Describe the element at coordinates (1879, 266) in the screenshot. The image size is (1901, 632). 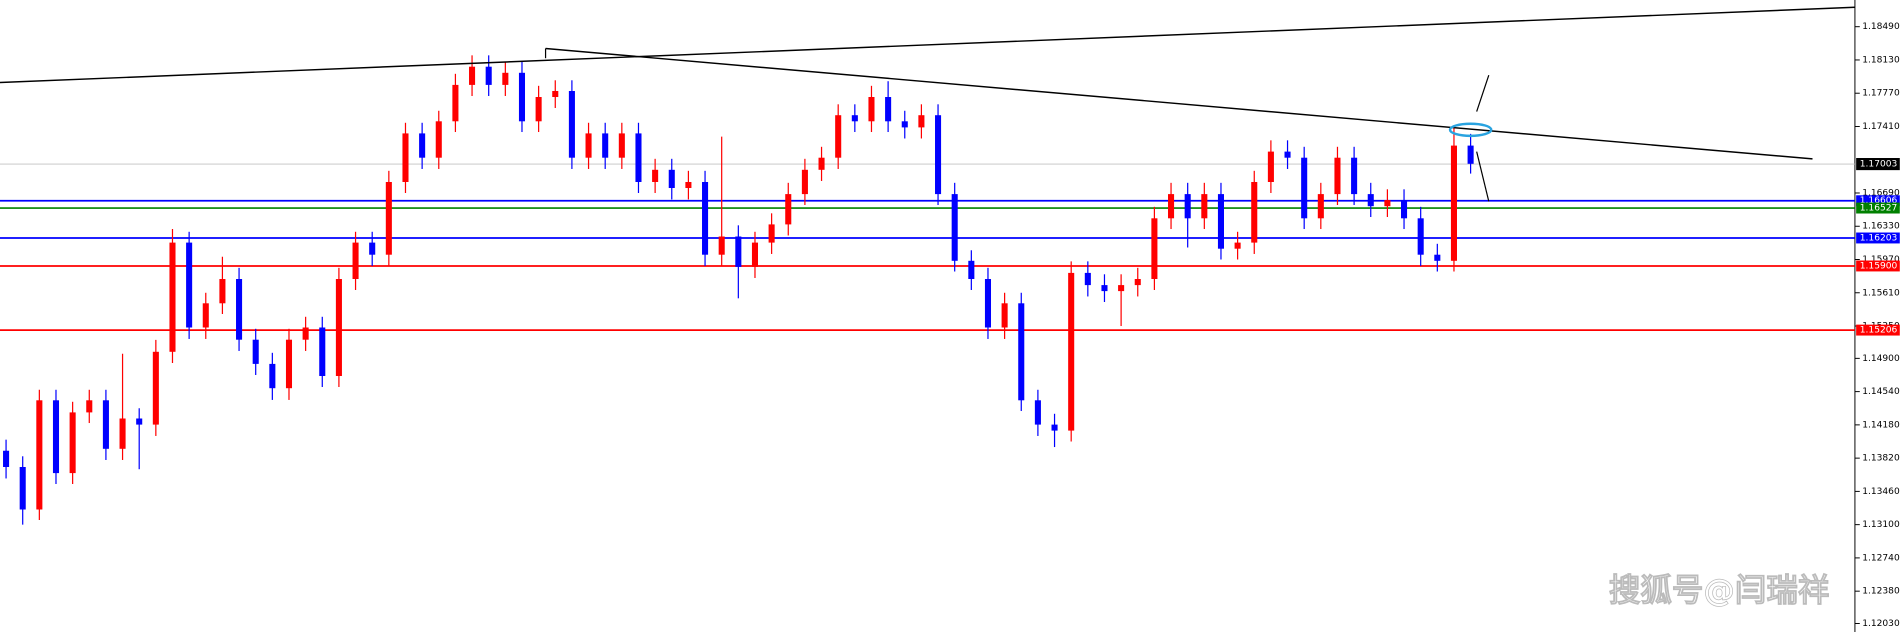
I see `level-label: 1.15900` at that location.